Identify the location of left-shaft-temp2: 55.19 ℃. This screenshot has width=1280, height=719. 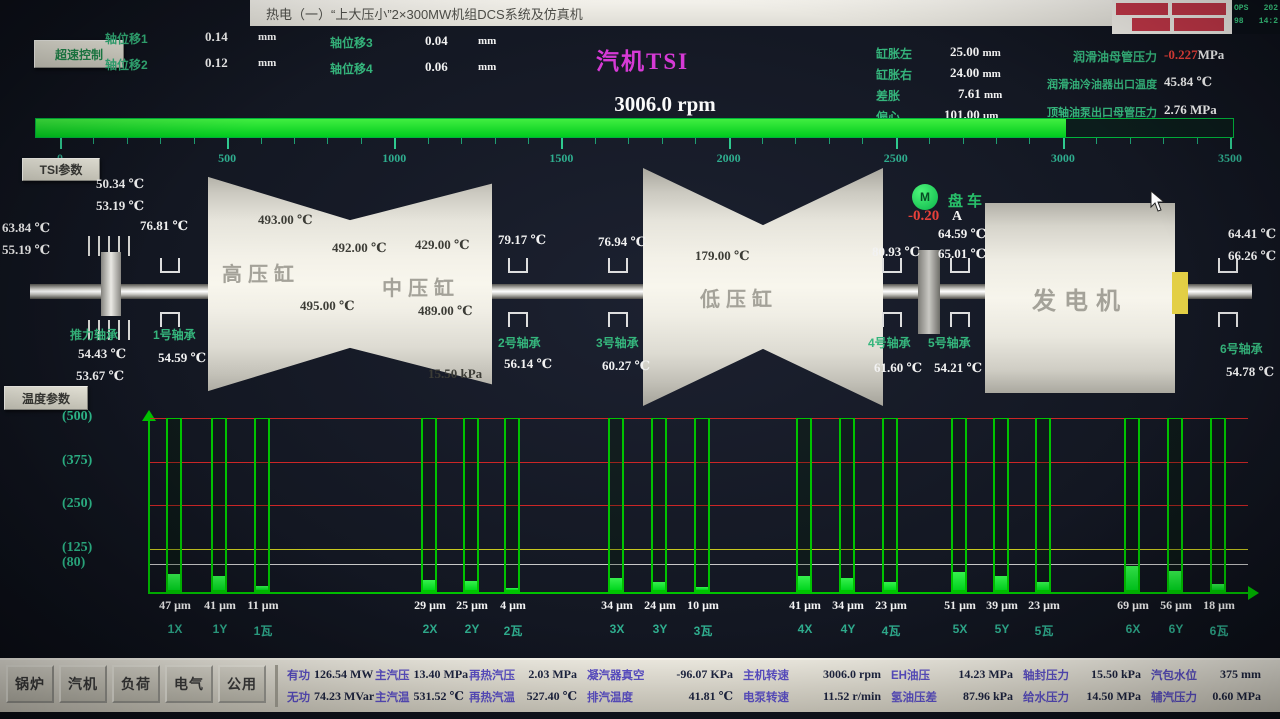
(26, 249).